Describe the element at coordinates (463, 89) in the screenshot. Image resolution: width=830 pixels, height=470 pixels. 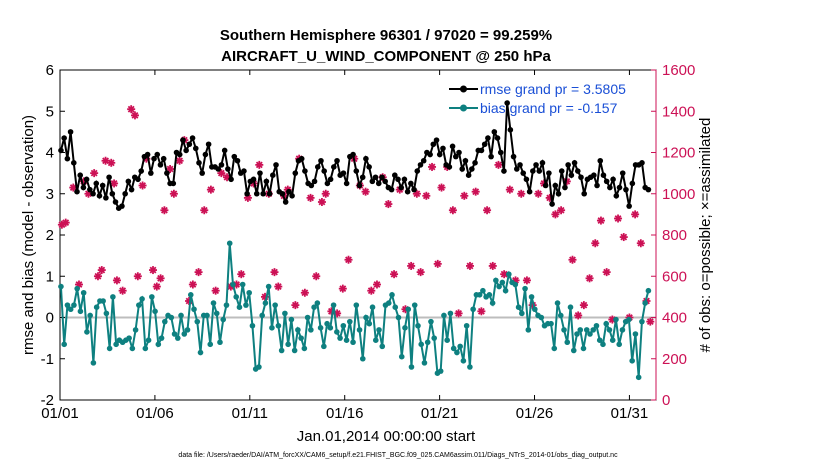
I see `legend-rmse-marker` at that location.